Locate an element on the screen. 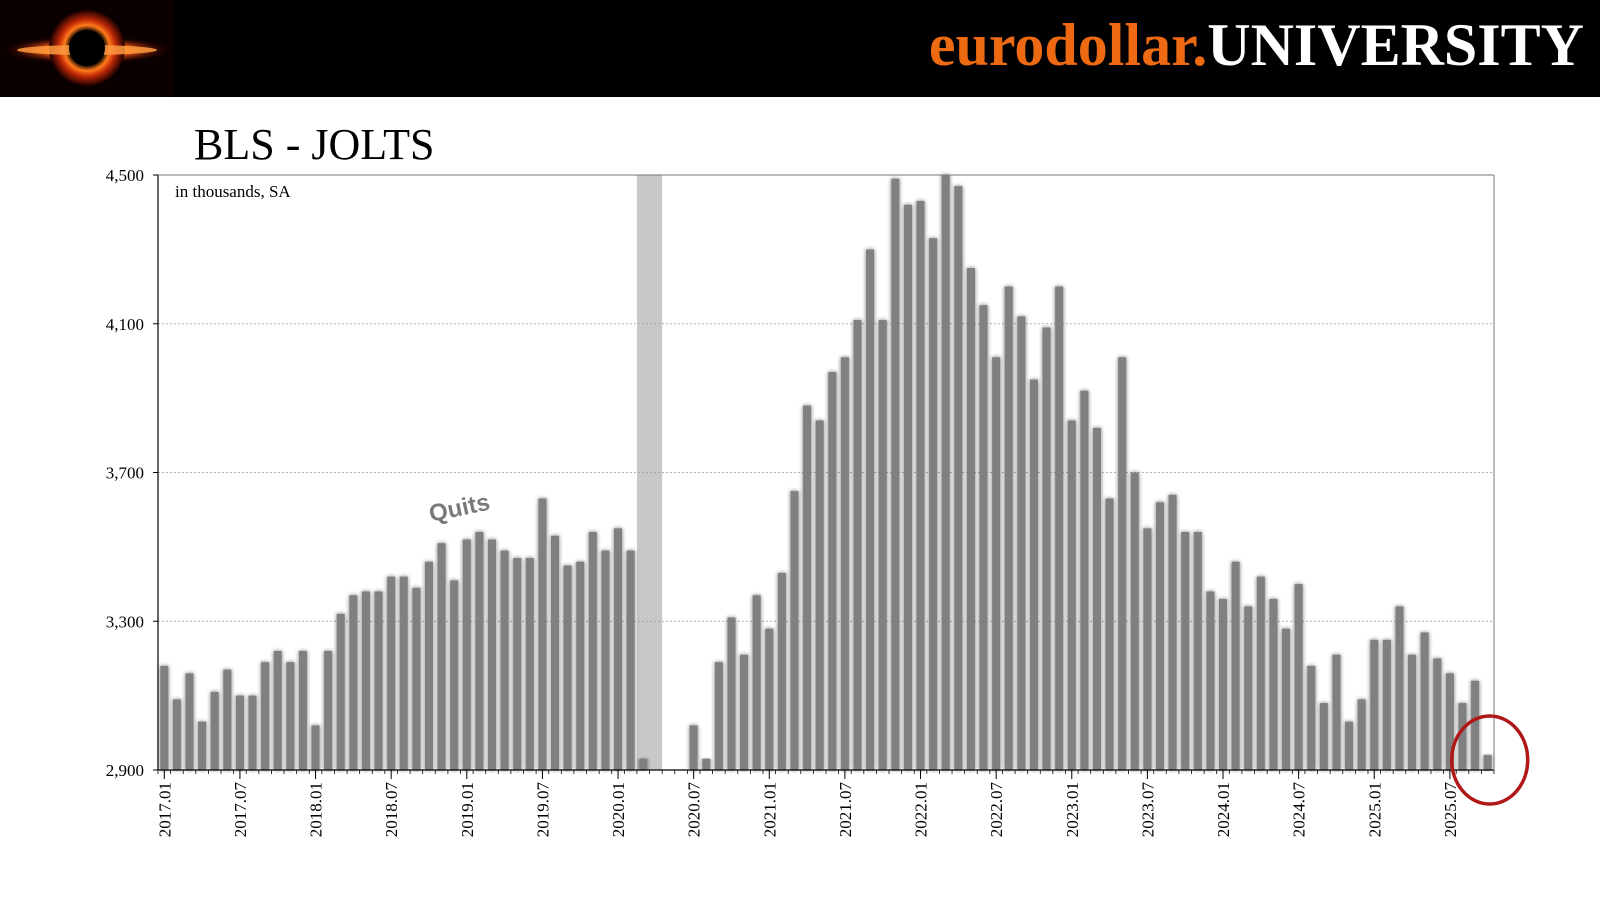  brand-title: eurodollar.UNIVERSITY is located at coordinates (1256, 45).